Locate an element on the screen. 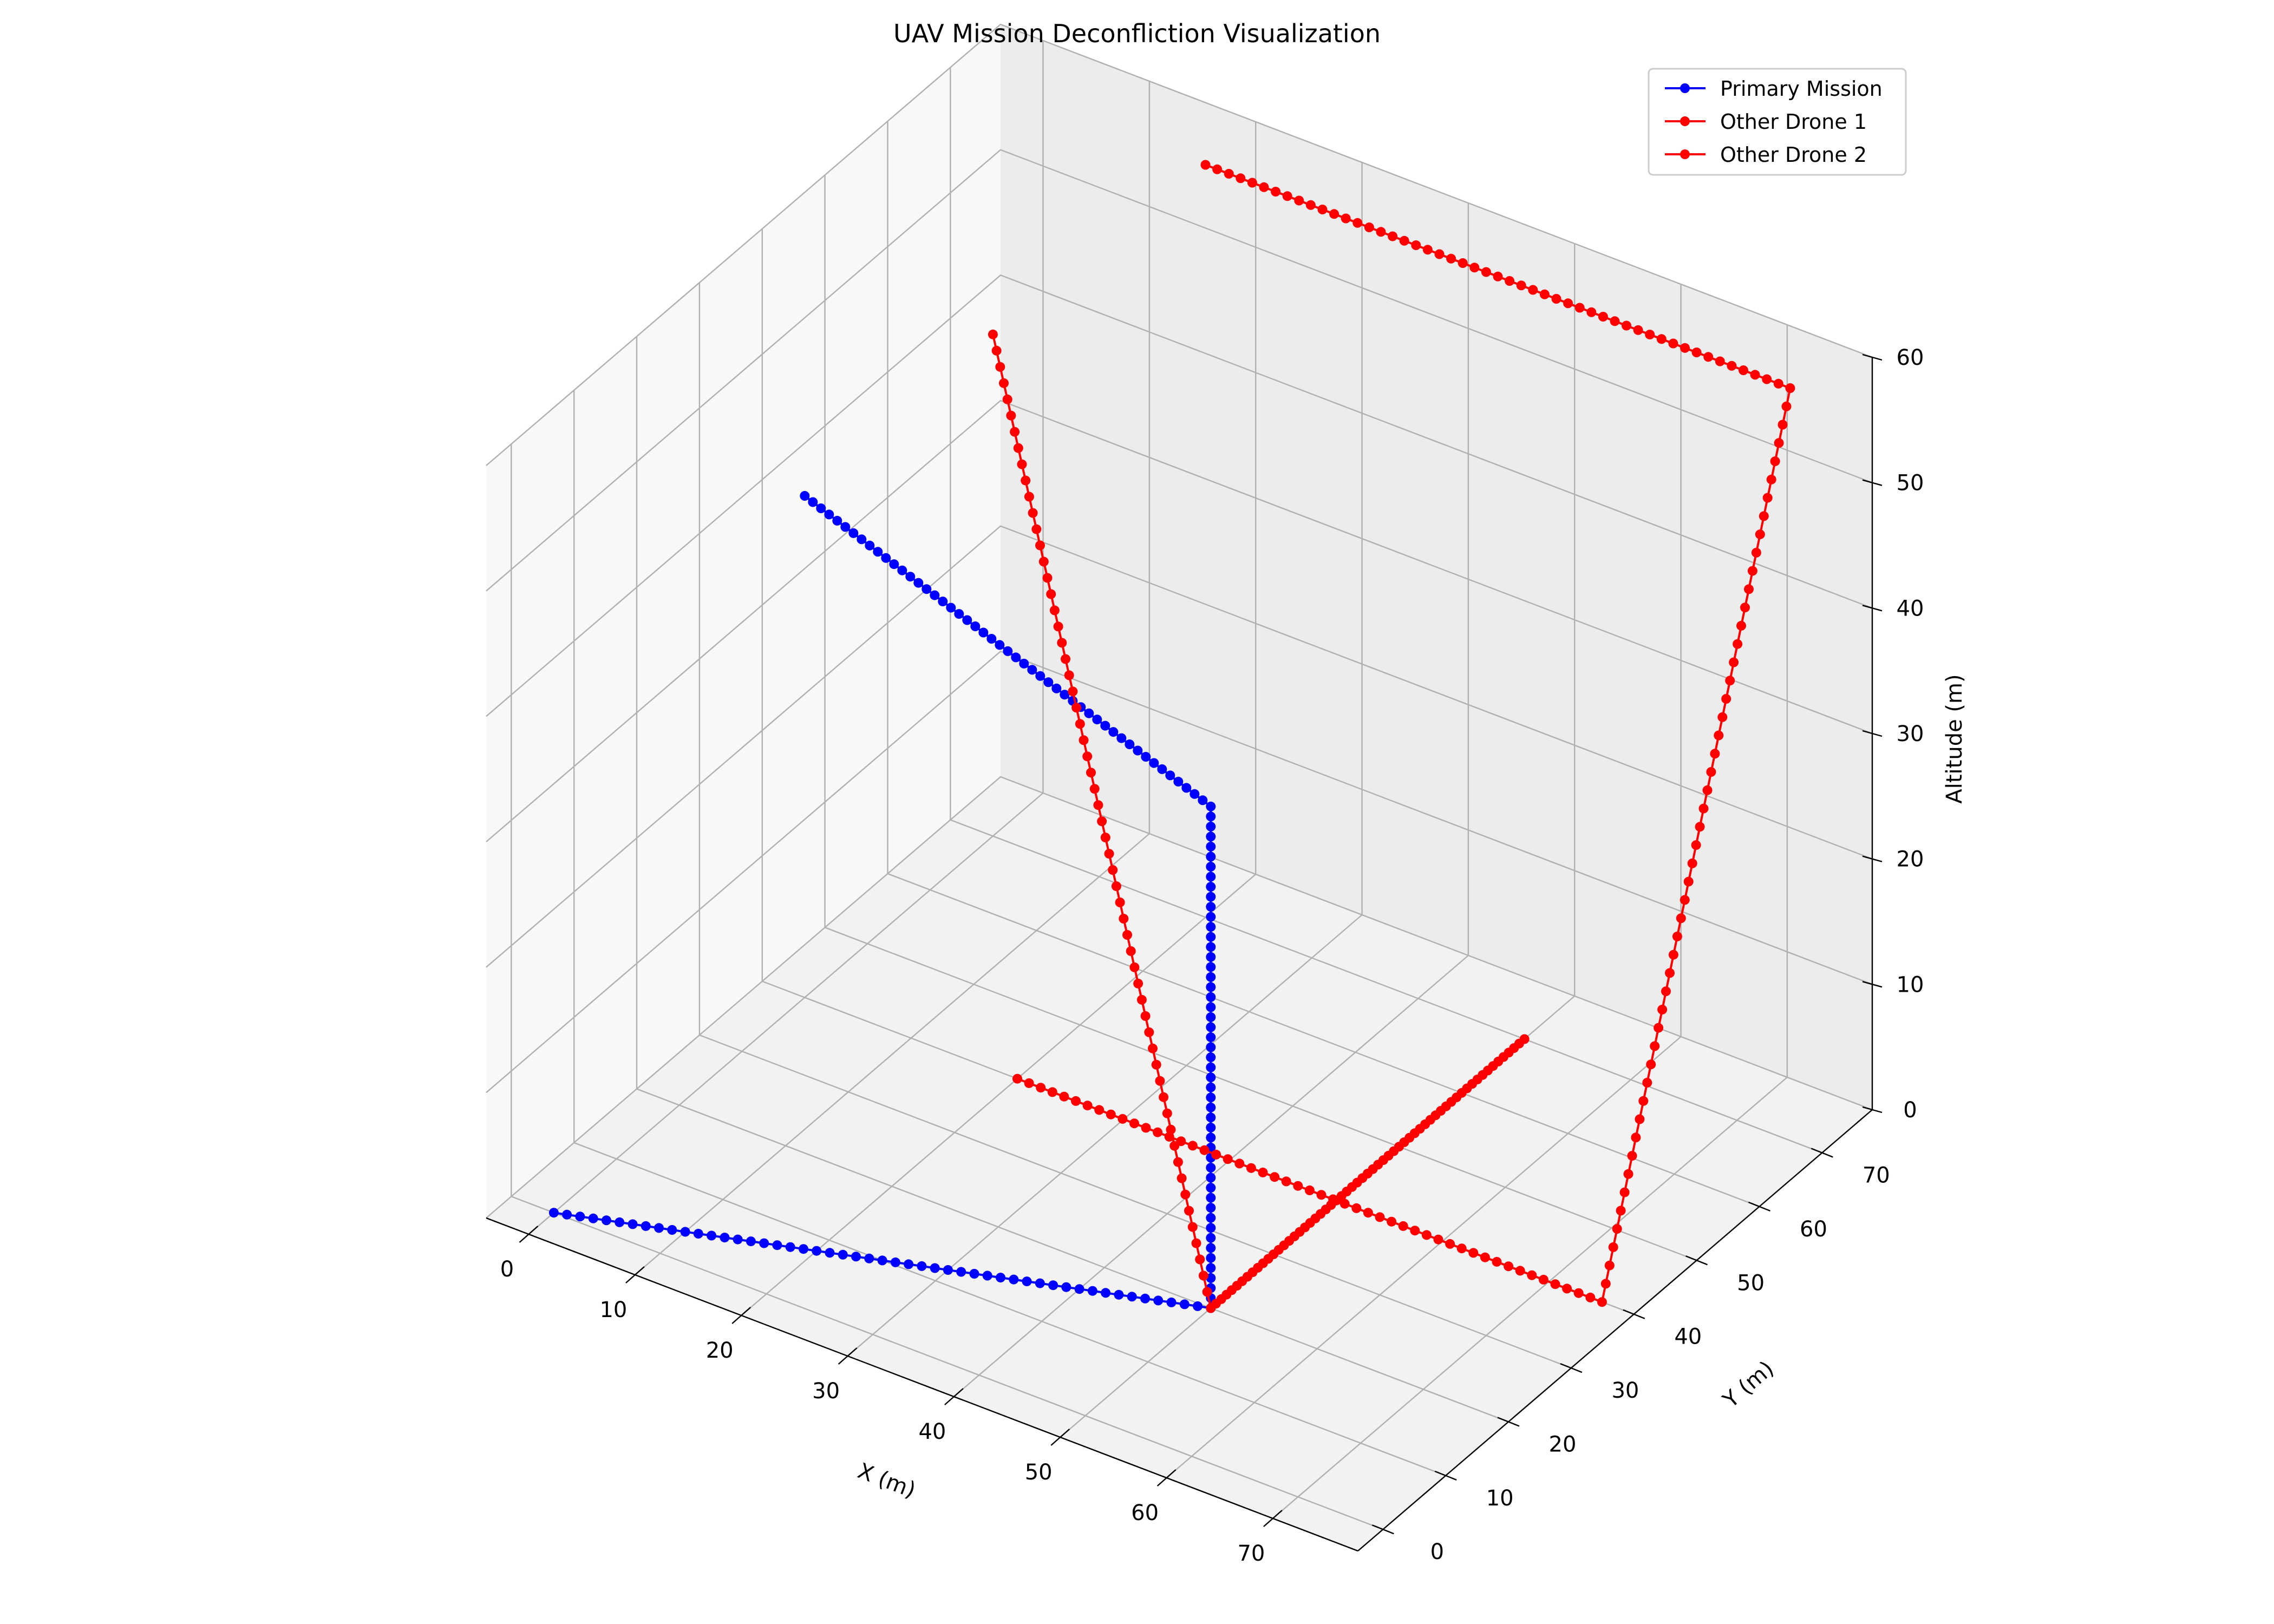 The image size is (2274, 1624). z-axis-label: Altitude (m) is located at coordinates (1955, 739).